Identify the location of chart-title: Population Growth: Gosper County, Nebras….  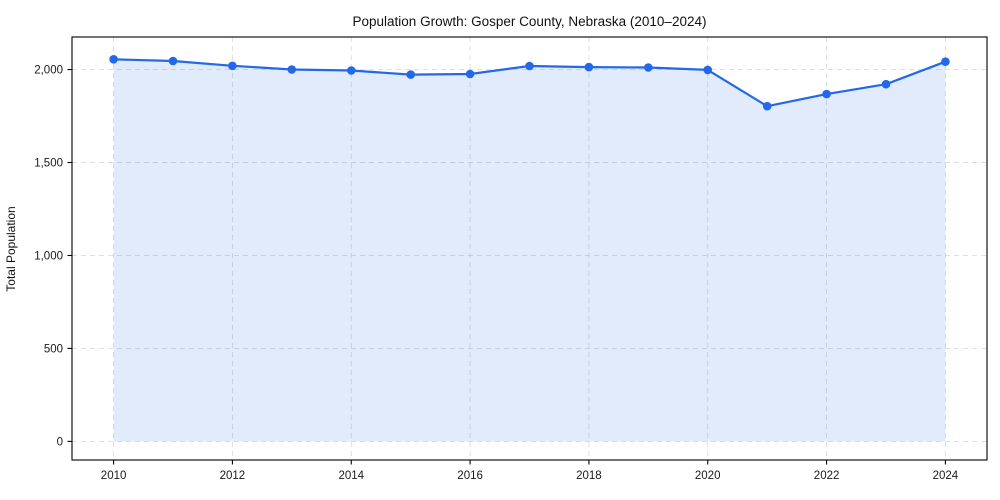
(529, 21).